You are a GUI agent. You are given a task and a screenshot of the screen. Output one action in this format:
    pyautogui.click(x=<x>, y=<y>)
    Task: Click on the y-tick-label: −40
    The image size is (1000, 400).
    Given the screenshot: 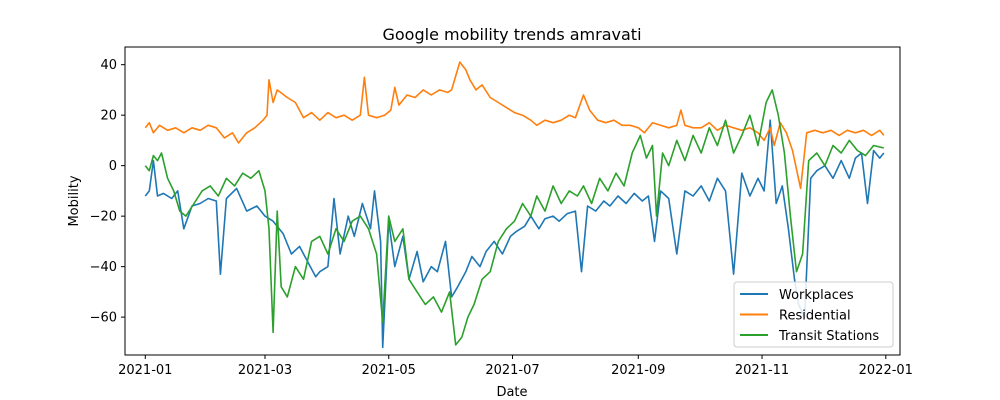 What is the action you would take?
    pyautogui.click(x=103, y=267)
    